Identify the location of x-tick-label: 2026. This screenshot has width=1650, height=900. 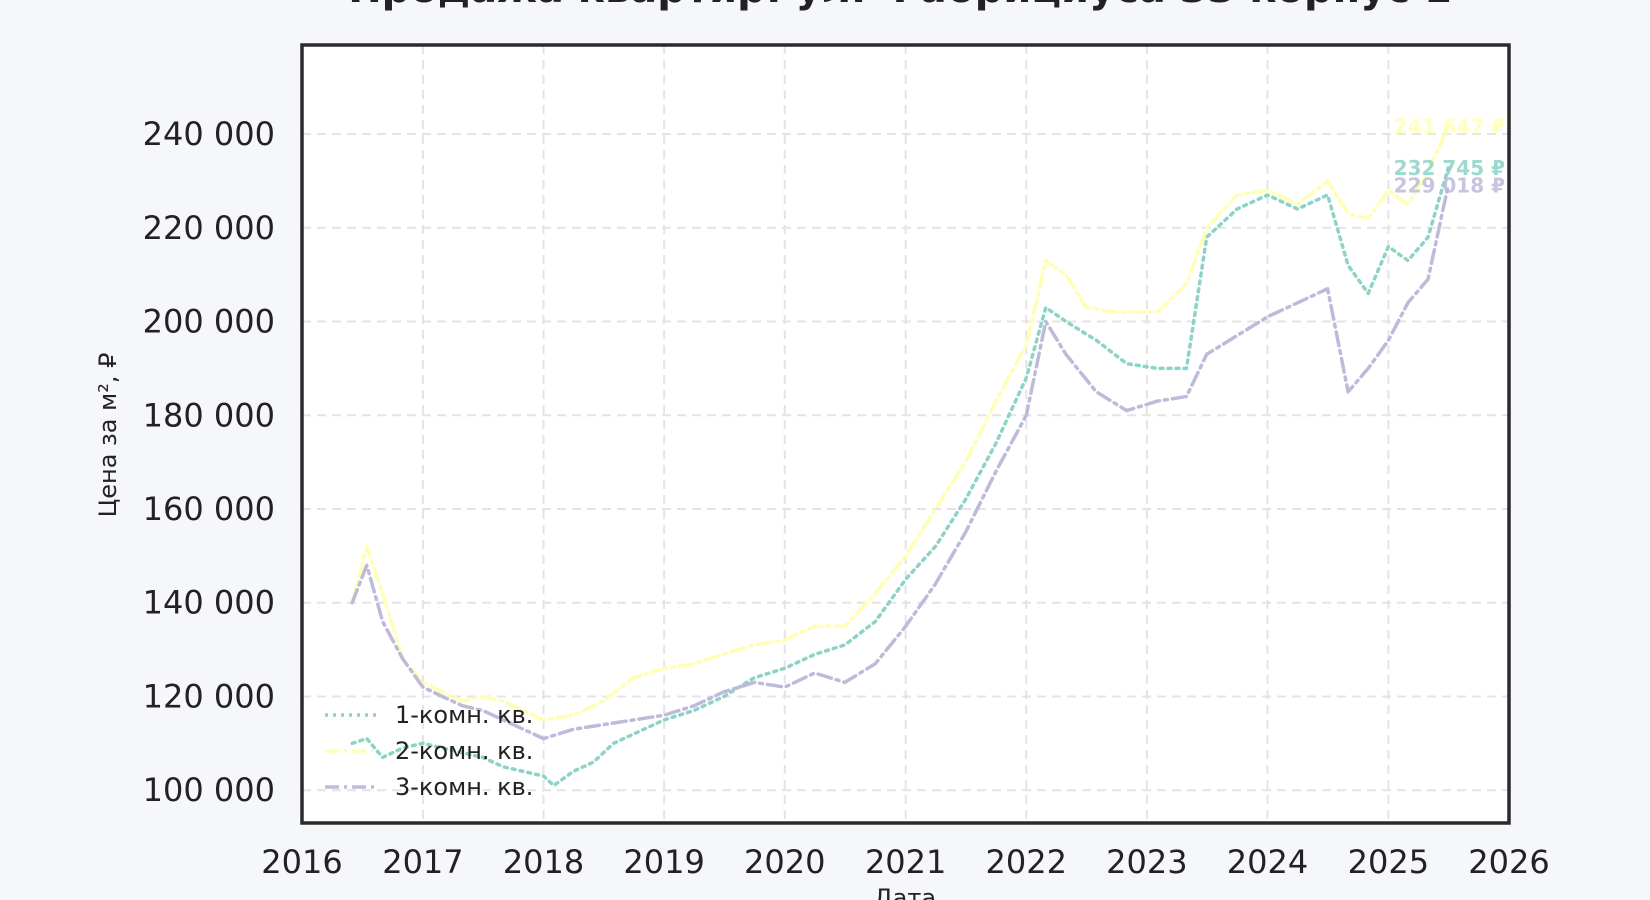
(1508, 862).